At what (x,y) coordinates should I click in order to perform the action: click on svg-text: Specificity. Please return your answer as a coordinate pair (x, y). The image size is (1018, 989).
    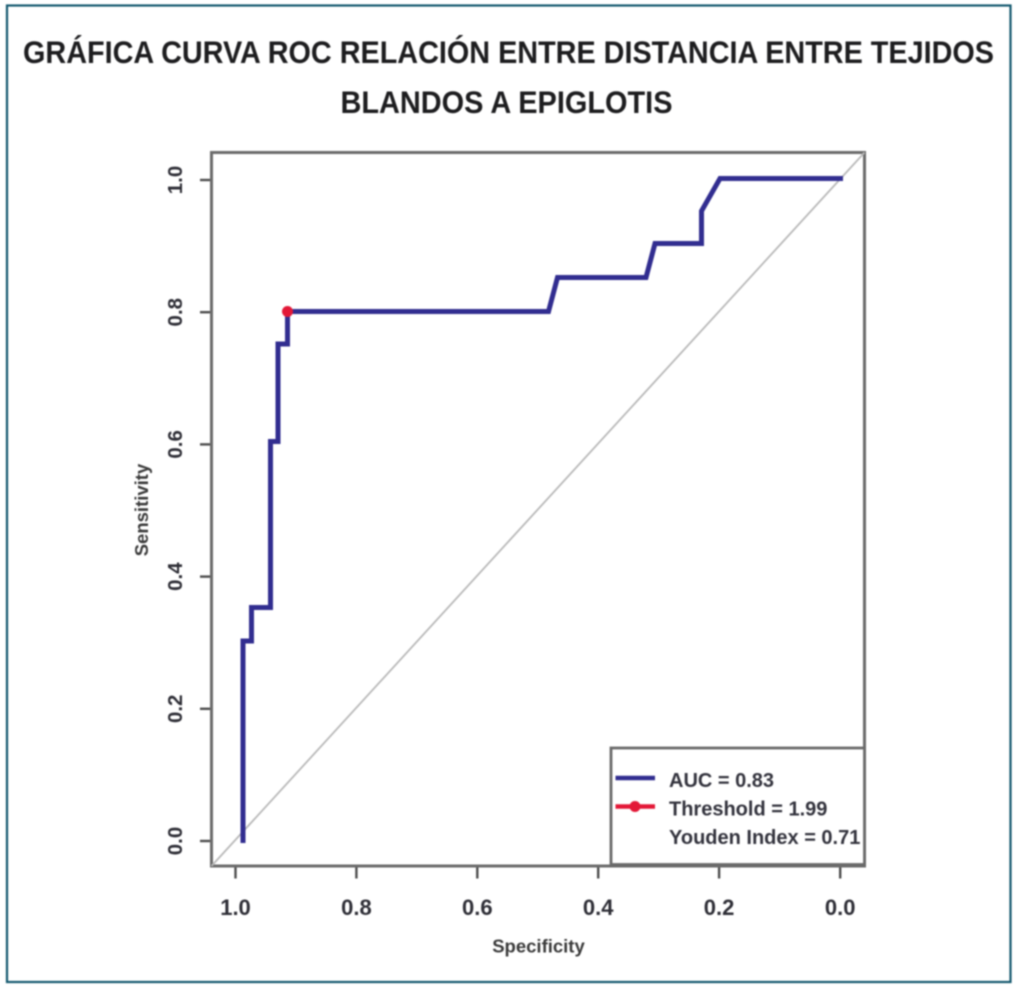
    Looking at the image, I should click on (538, 946).